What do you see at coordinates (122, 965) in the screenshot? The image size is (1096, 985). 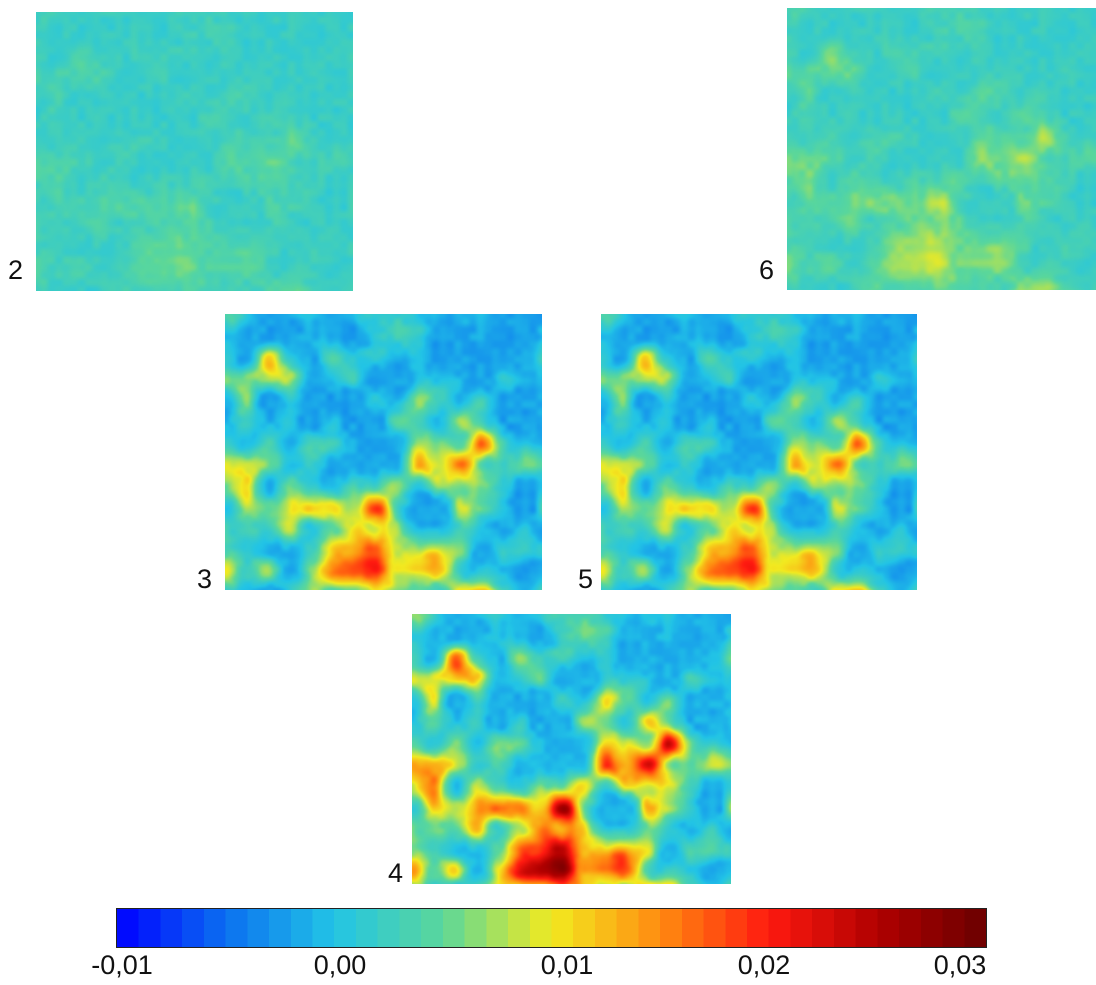 I see `colorbar-tick-label: -0,01` at bounding box center [122, 965].